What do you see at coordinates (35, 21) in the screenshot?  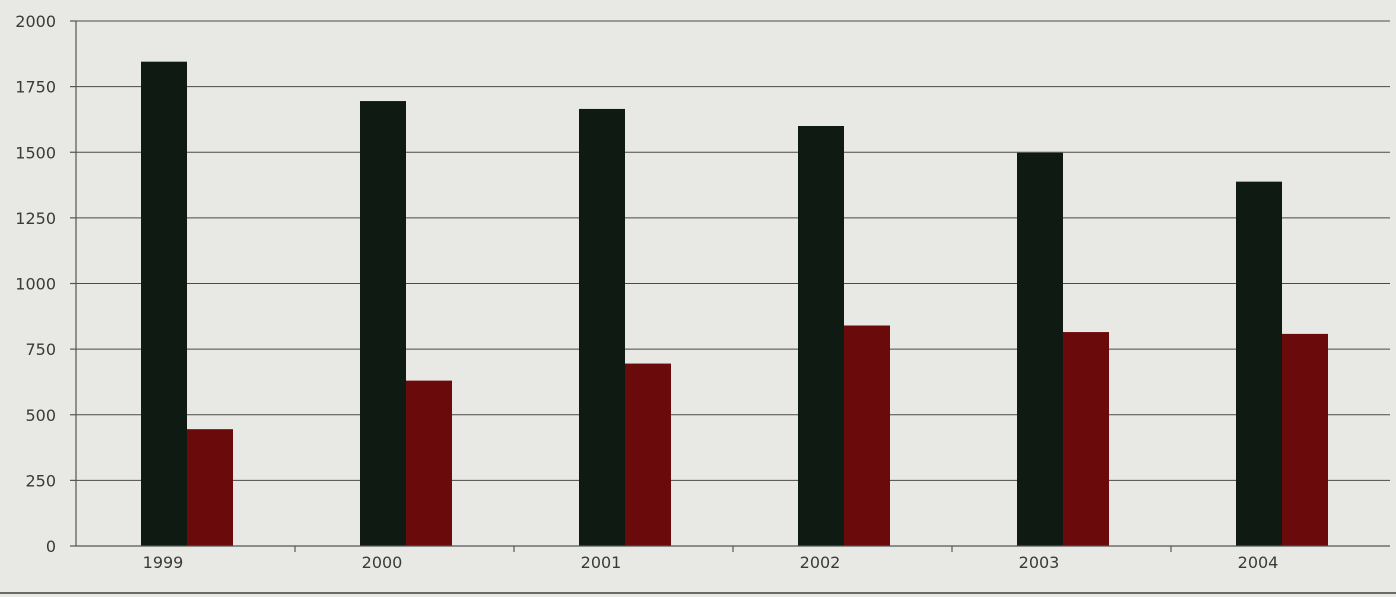 I see `y-tick-label: 2000` at bounding box center [35, 21].